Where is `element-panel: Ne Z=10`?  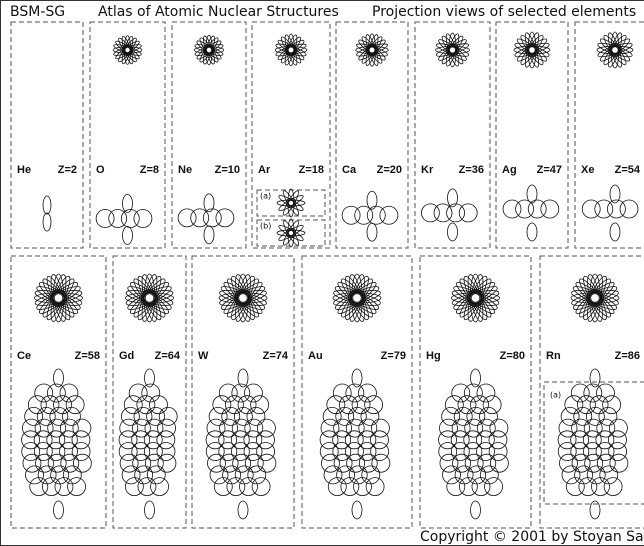 element-panel: Ne Z=10 is located at coordinates (209, 135).